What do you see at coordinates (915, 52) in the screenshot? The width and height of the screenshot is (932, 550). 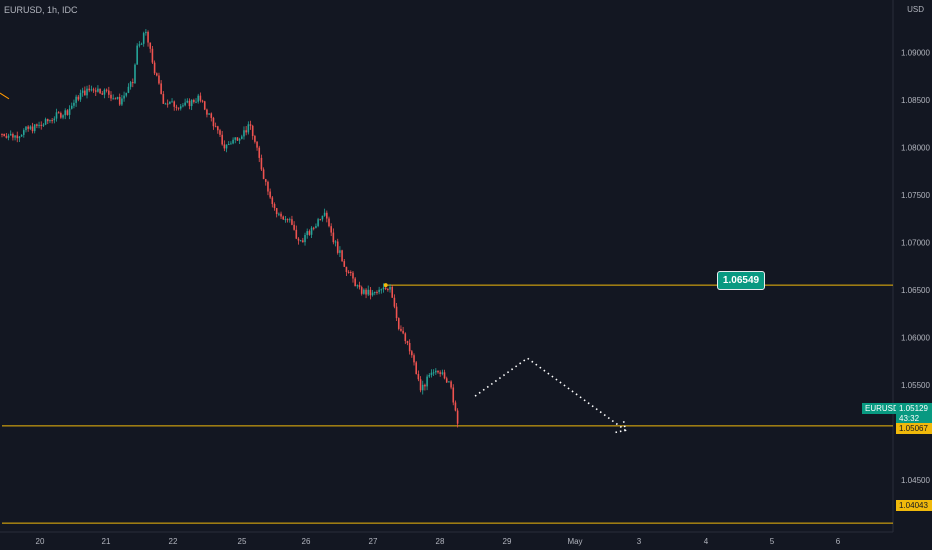 I see `y-tick-label: 1.09000` at bounding box center [915, 52].